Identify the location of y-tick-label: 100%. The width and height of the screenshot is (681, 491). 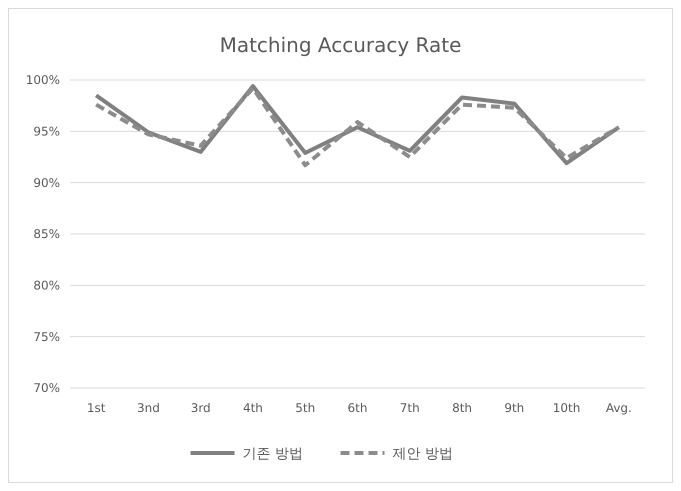
(43, 80).